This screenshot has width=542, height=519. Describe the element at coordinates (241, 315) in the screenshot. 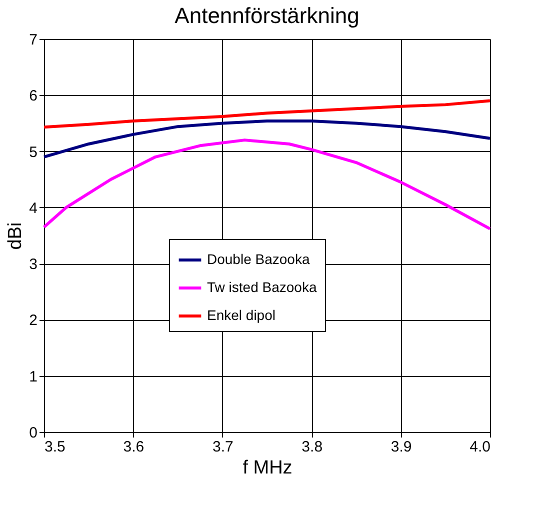

I see `legend-label: Enkel dipol` at that location.